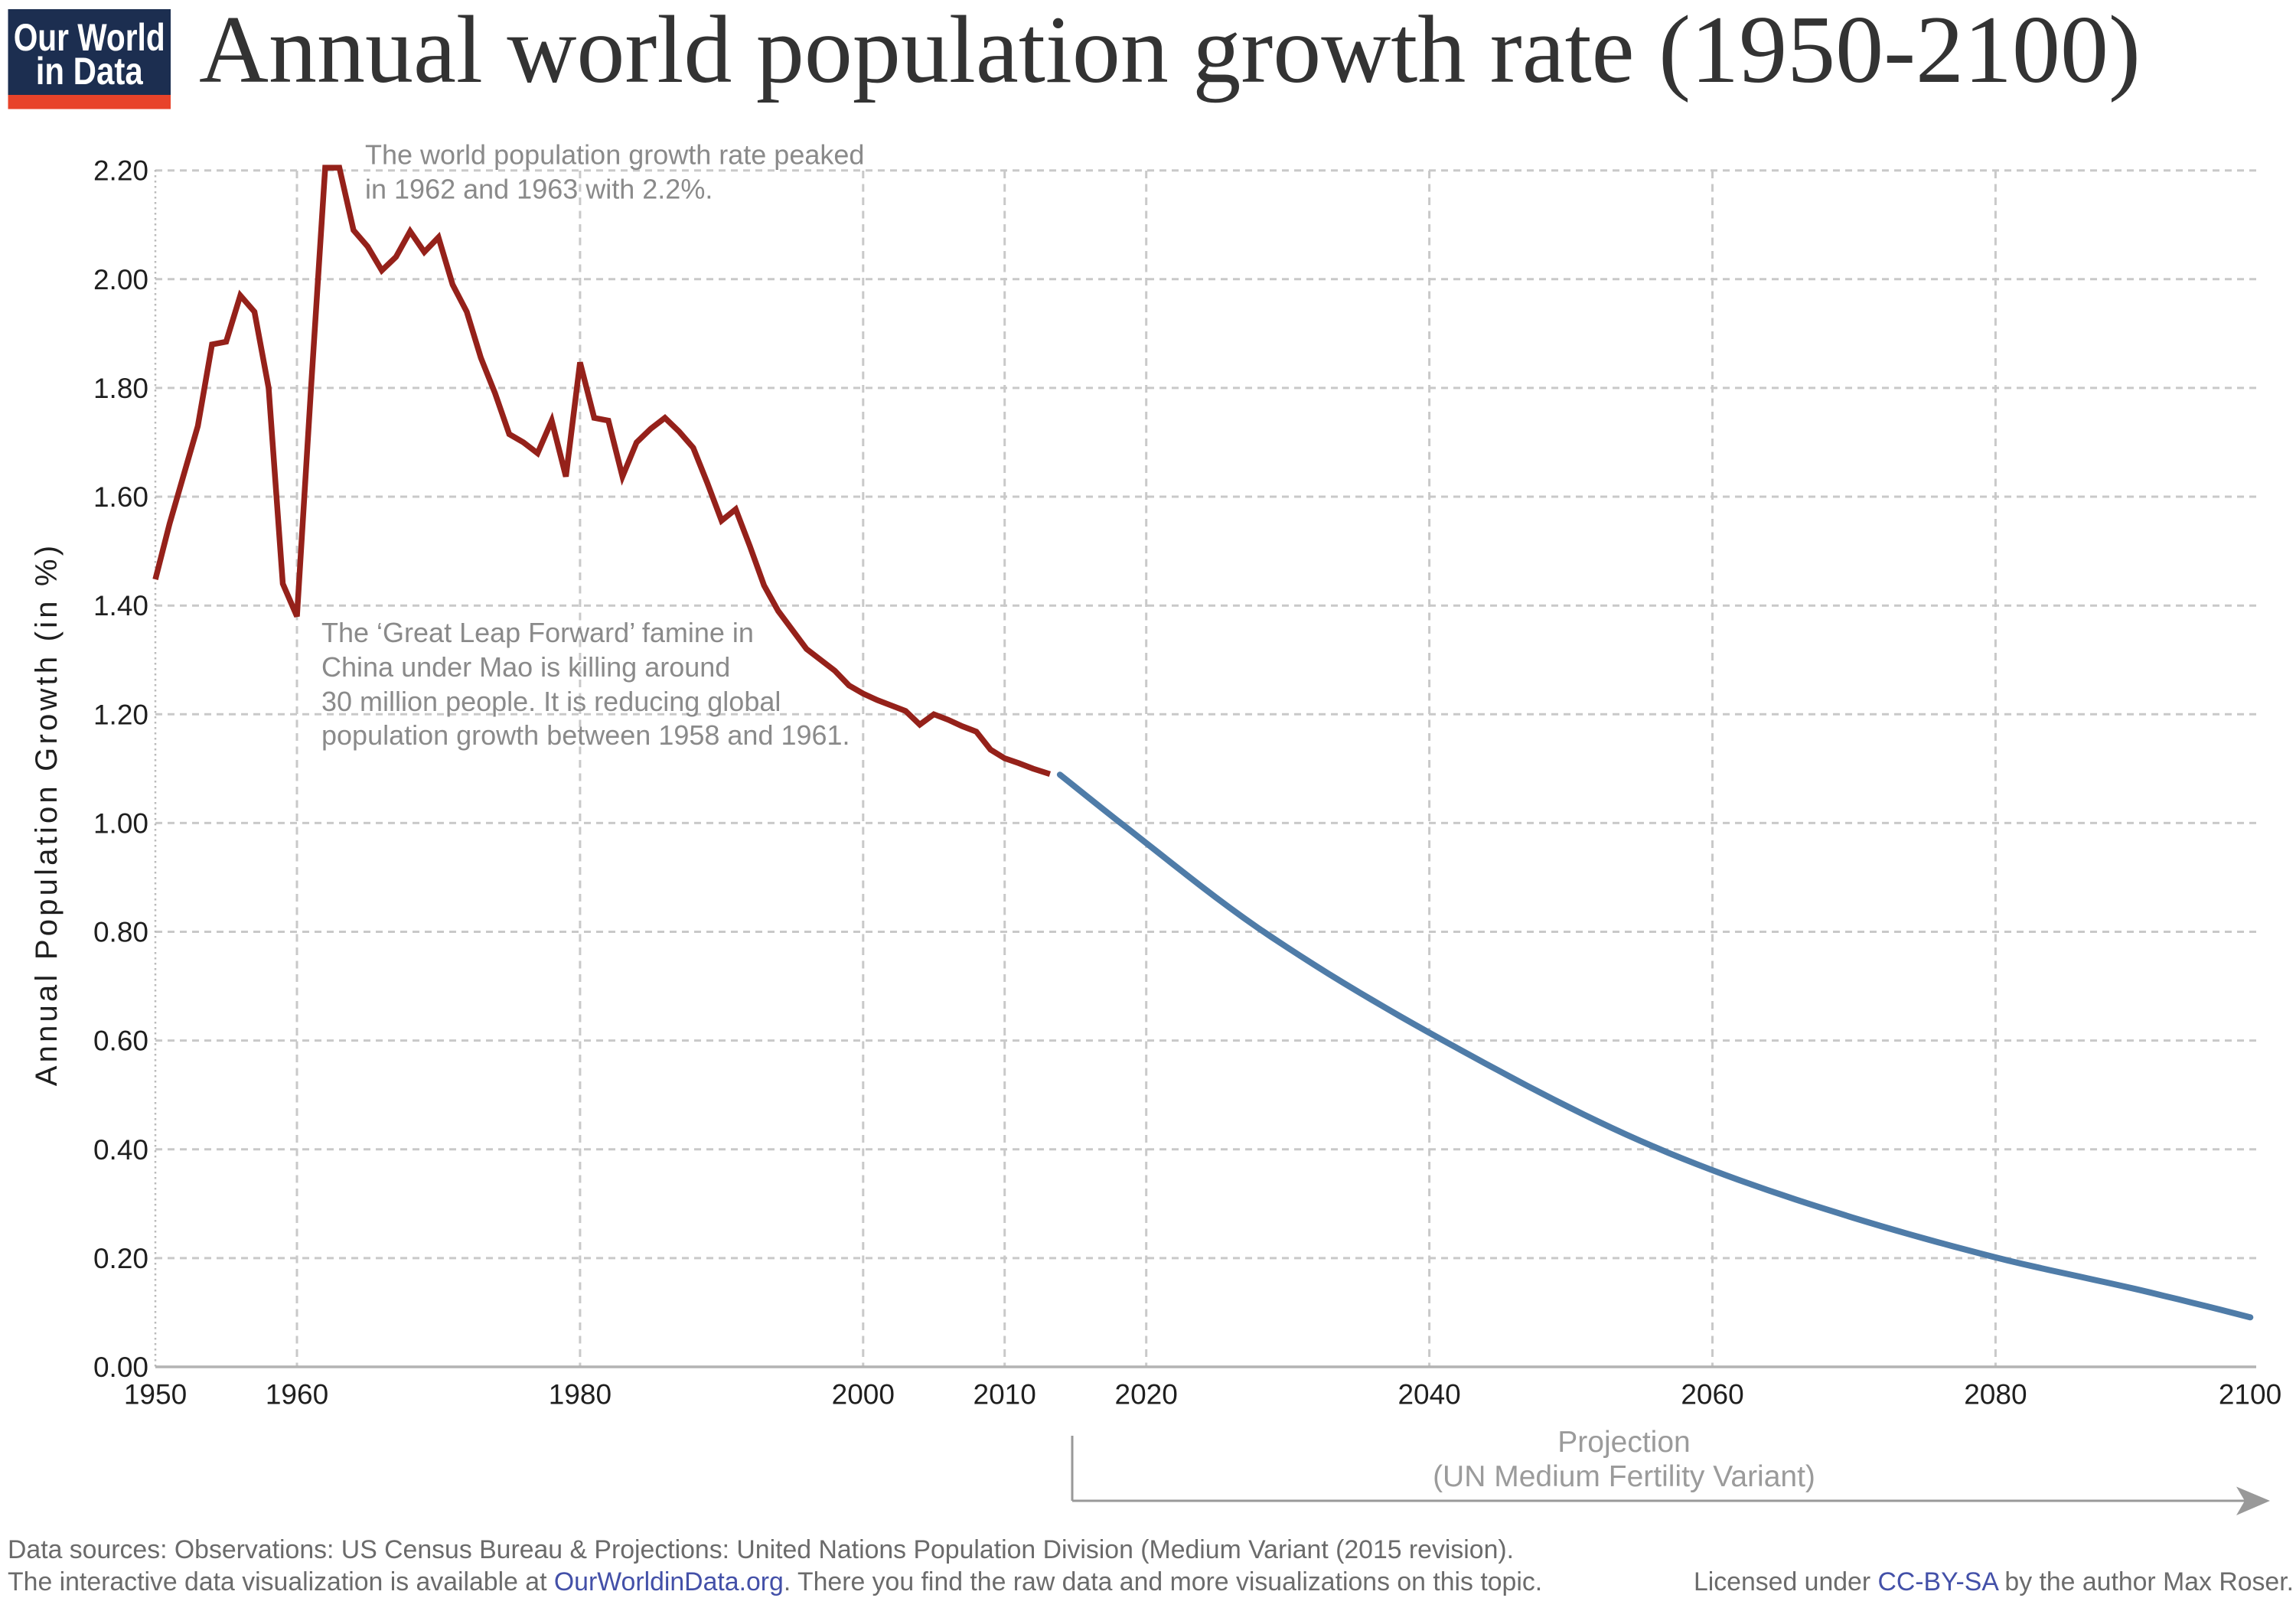  What do you see at coordinates (120, 605) in the screenshot?
I see `svg-text: 1.40` at bounding box center [120, 605].